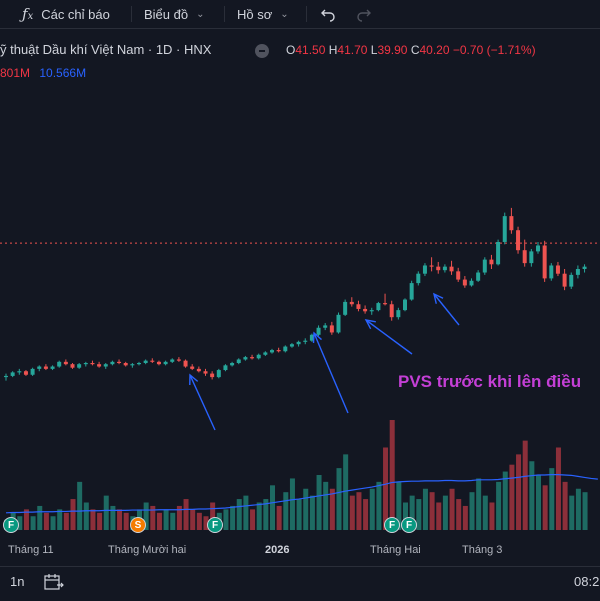 The height and width of the screenshot is (601, 600). What do you see at coordinates (392, 50) in the screenshot?
I see `low-value: 39.90` at bounding box center [392, 50].